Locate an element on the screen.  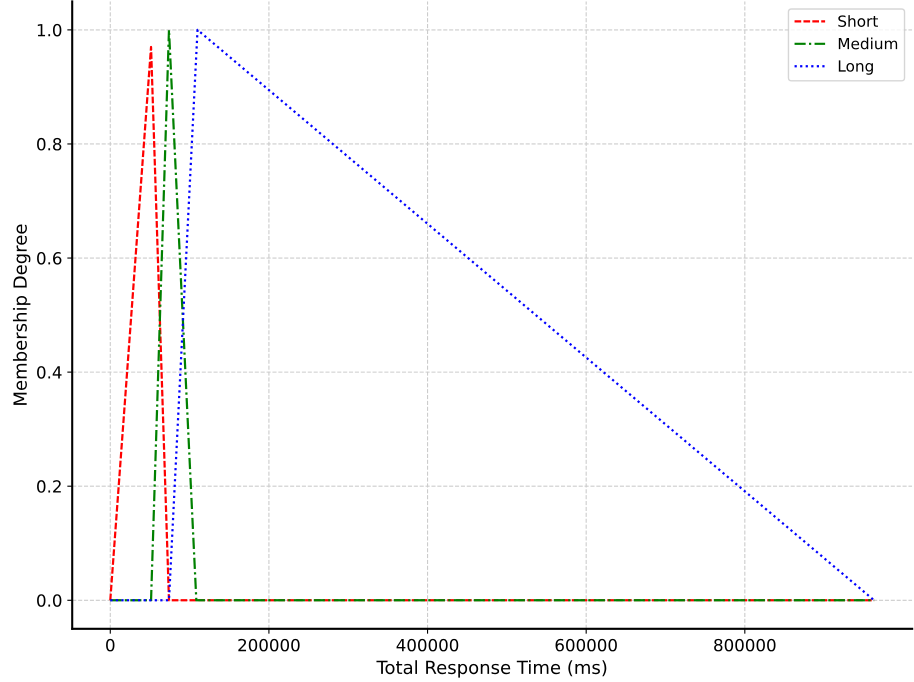
y-tick-label: 1.0 is located at coordinates (50, 30).